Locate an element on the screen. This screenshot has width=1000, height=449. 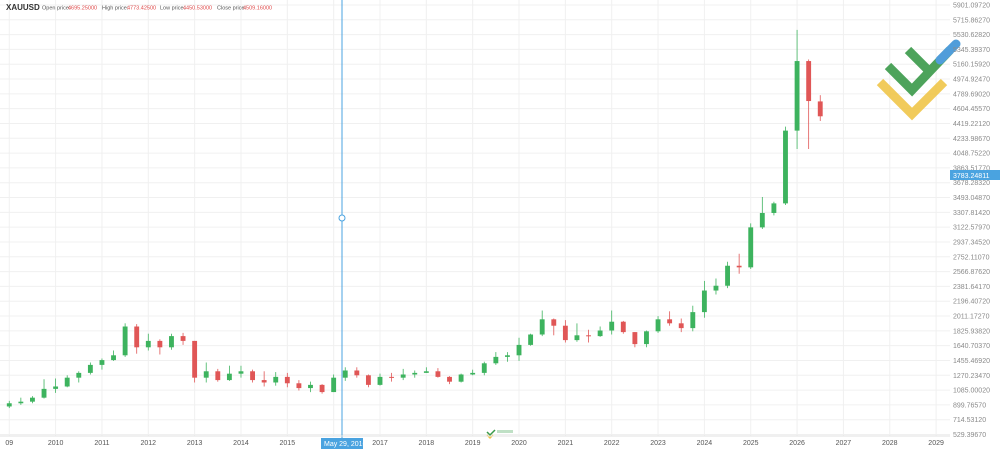
crosshair-price-label: 3783.24811 is located at coordinates (971, 176).